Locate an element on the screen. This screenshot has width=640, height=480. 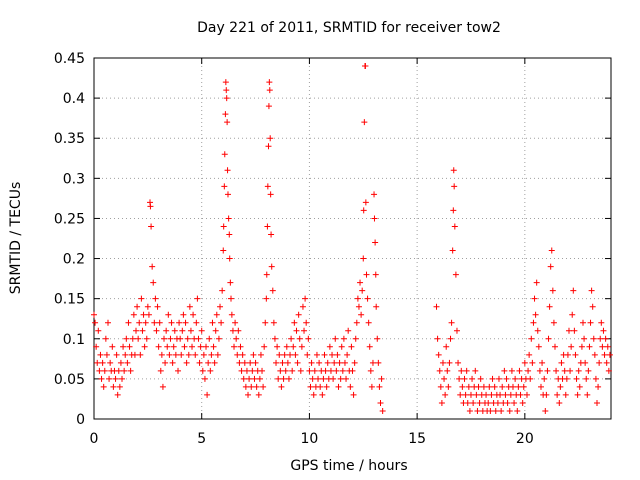
y-tick-label: 0.4 is located at coordinates (74, 99).